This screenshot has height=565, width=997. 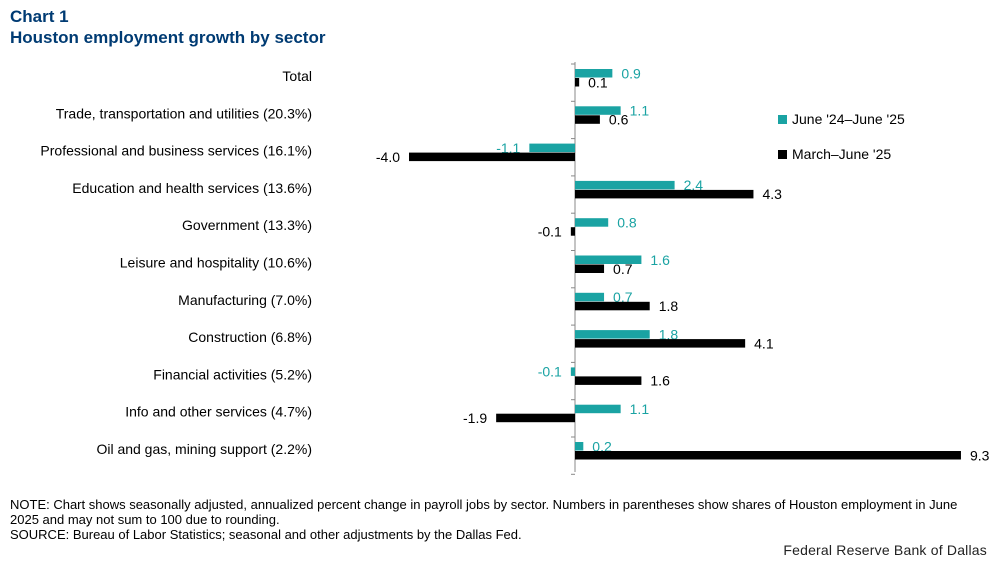 What do you see at coordinates (980, 455) in the screenshot?
I see `data-label-series-2: 9.3` at bounding box center [980, 455].